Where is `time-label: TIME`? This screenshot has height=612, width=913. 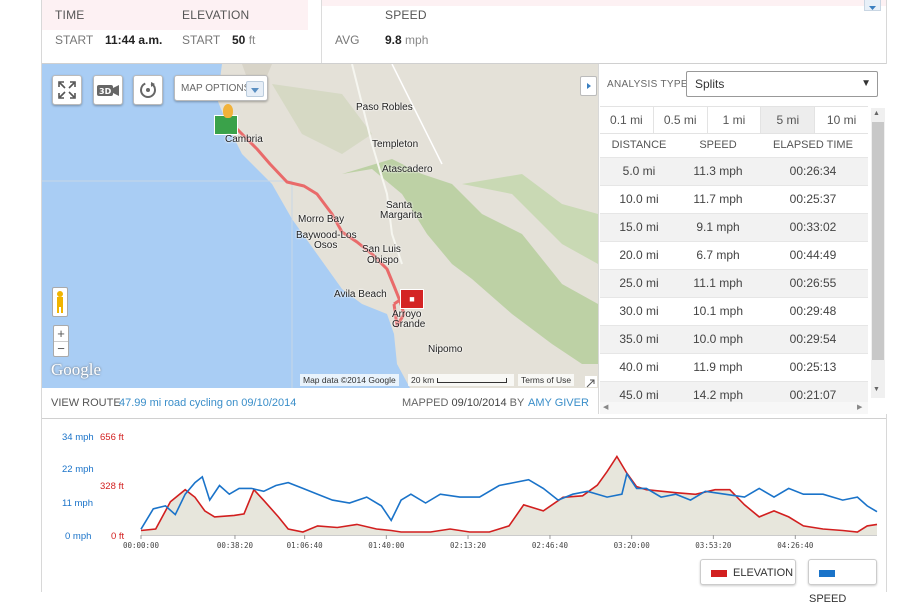 time-label: TIME is located at coordinates (70, 15).